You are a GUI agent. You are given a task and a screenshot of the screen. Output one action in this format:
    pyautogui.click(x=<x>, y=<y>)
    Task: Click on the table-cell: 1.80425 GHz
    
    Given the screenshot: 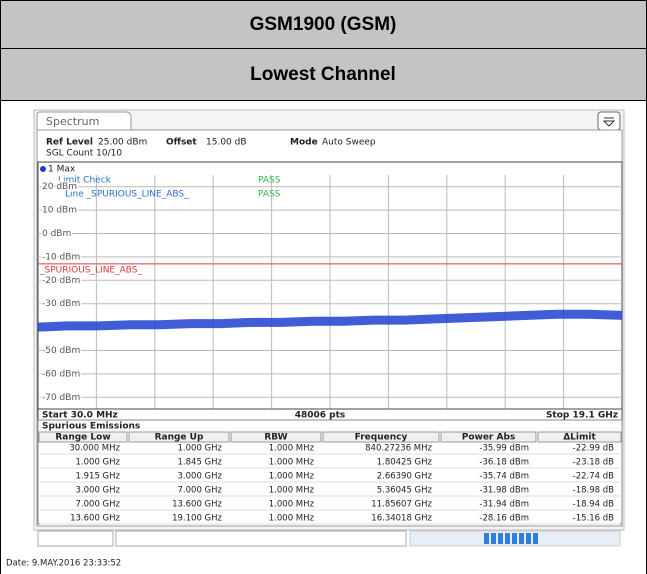 What is the action you would take?
    pyautogui.click(x=405, y=463)
    